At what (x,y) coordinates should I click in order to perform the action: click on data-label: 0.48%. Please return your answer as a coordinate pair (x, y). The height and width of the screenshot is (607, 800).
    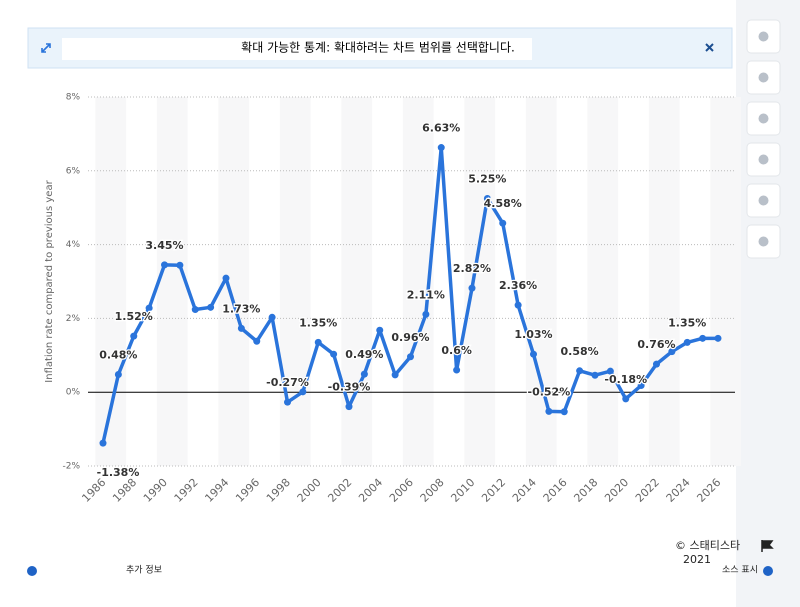
    Looking at the image, I should click on (118, 354).